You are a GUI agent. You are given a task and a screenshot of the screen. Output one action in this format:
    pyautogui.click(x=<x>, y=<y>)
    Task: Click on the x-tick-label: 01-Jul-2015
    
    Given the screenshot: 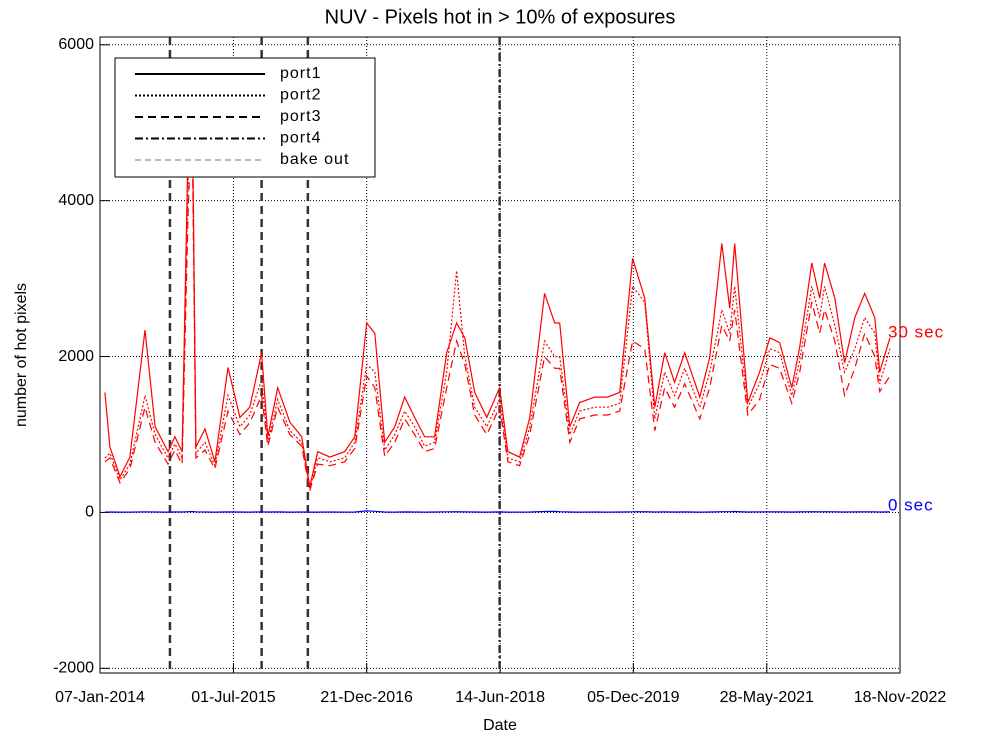 What is the action you would take?
    pyautogui.click(x=233, y=697)
    